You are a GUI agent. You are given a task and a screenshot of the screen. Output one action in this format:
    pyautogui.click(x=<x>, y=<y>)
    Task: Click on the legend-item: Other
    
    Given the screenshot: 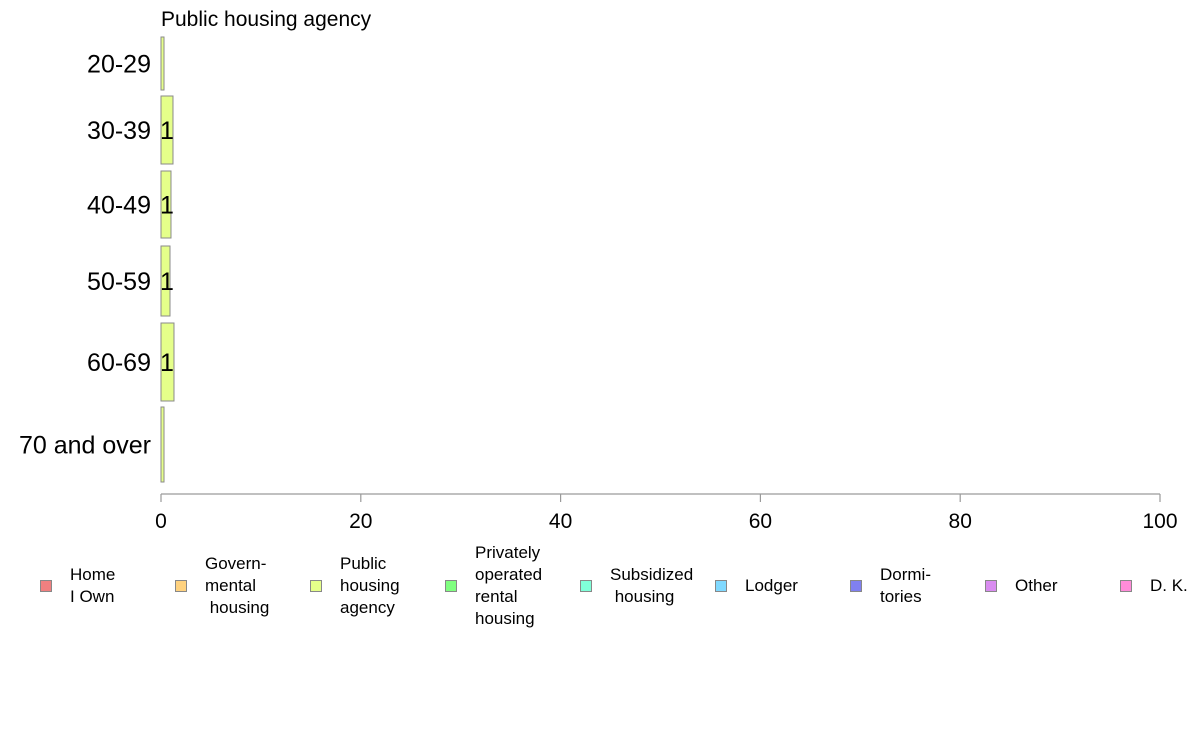 What is the action you would take?
    pyautogui.click(x=1021, y=585)
    